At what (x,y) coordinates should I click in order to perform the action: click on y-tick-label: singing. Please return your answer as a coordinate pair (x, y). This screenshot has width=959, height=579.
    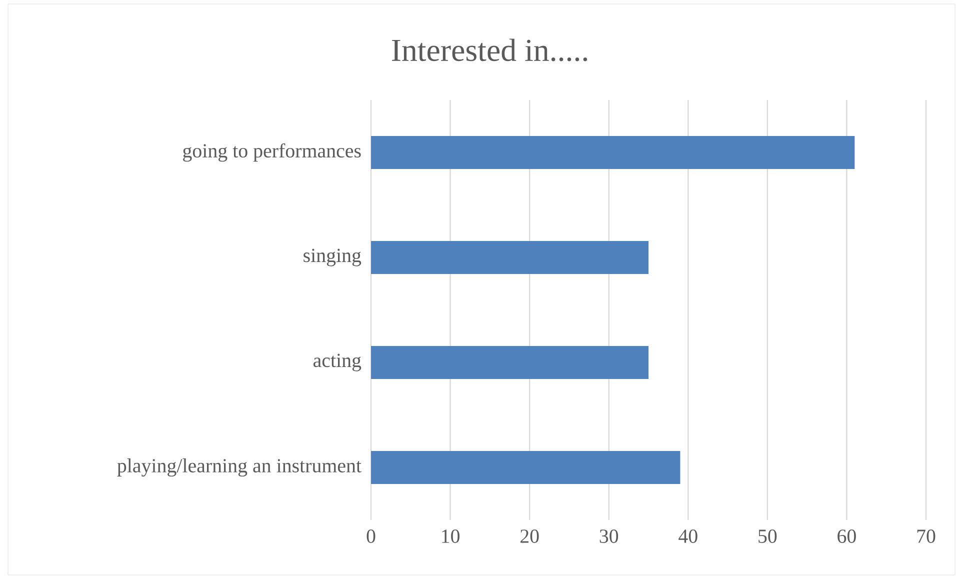
    Looking at the image, I should click on (333, 257).